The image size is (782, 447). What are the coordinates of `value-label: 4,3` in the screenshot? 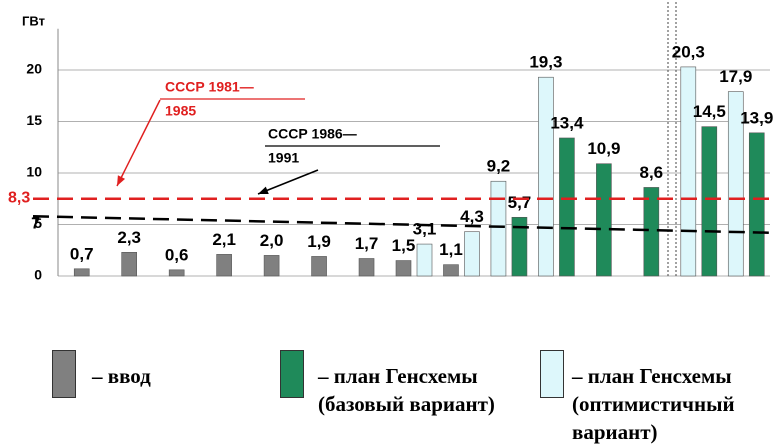 It's located at (472, 216).